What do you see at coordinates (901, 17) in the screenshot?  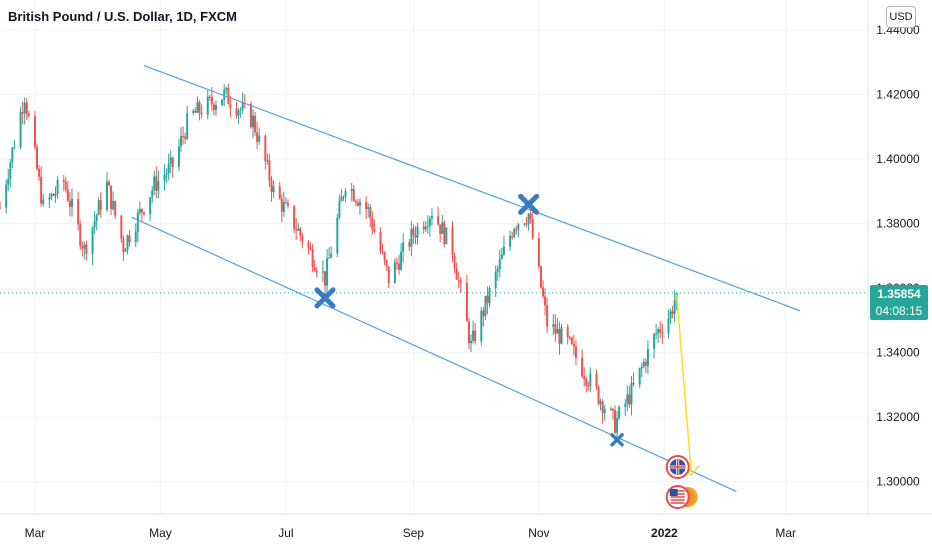 I see `currency-button: USD` at bounding box center [901, 17].